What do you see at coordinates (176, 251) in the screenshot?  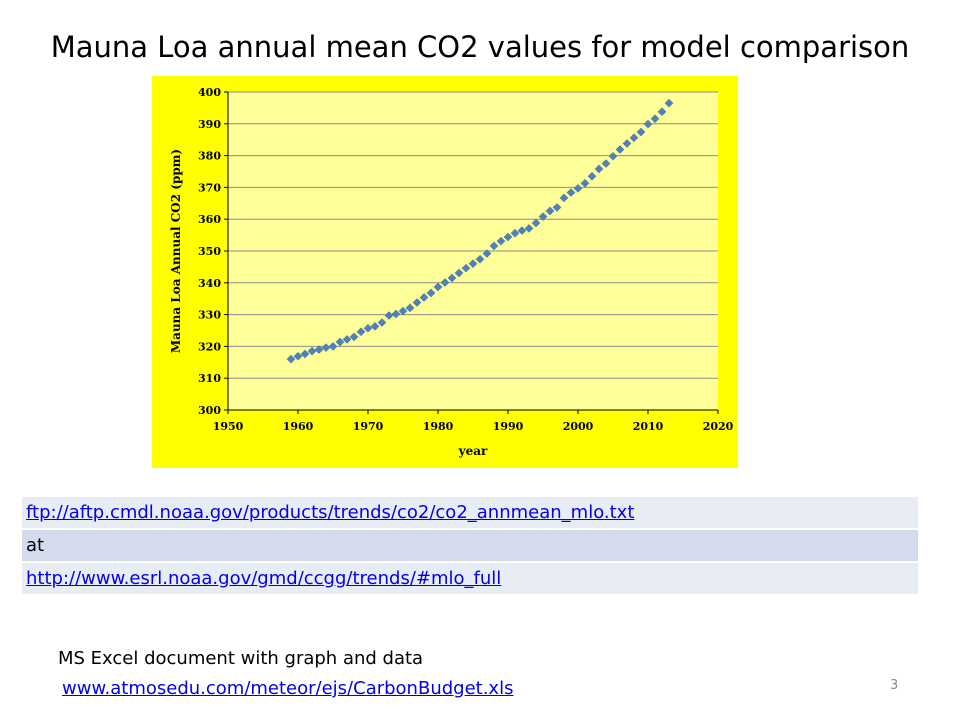 I see `y-axis-label: Mauna Loa Annual CO2 (ppm)` at bounding box center [176, 251].